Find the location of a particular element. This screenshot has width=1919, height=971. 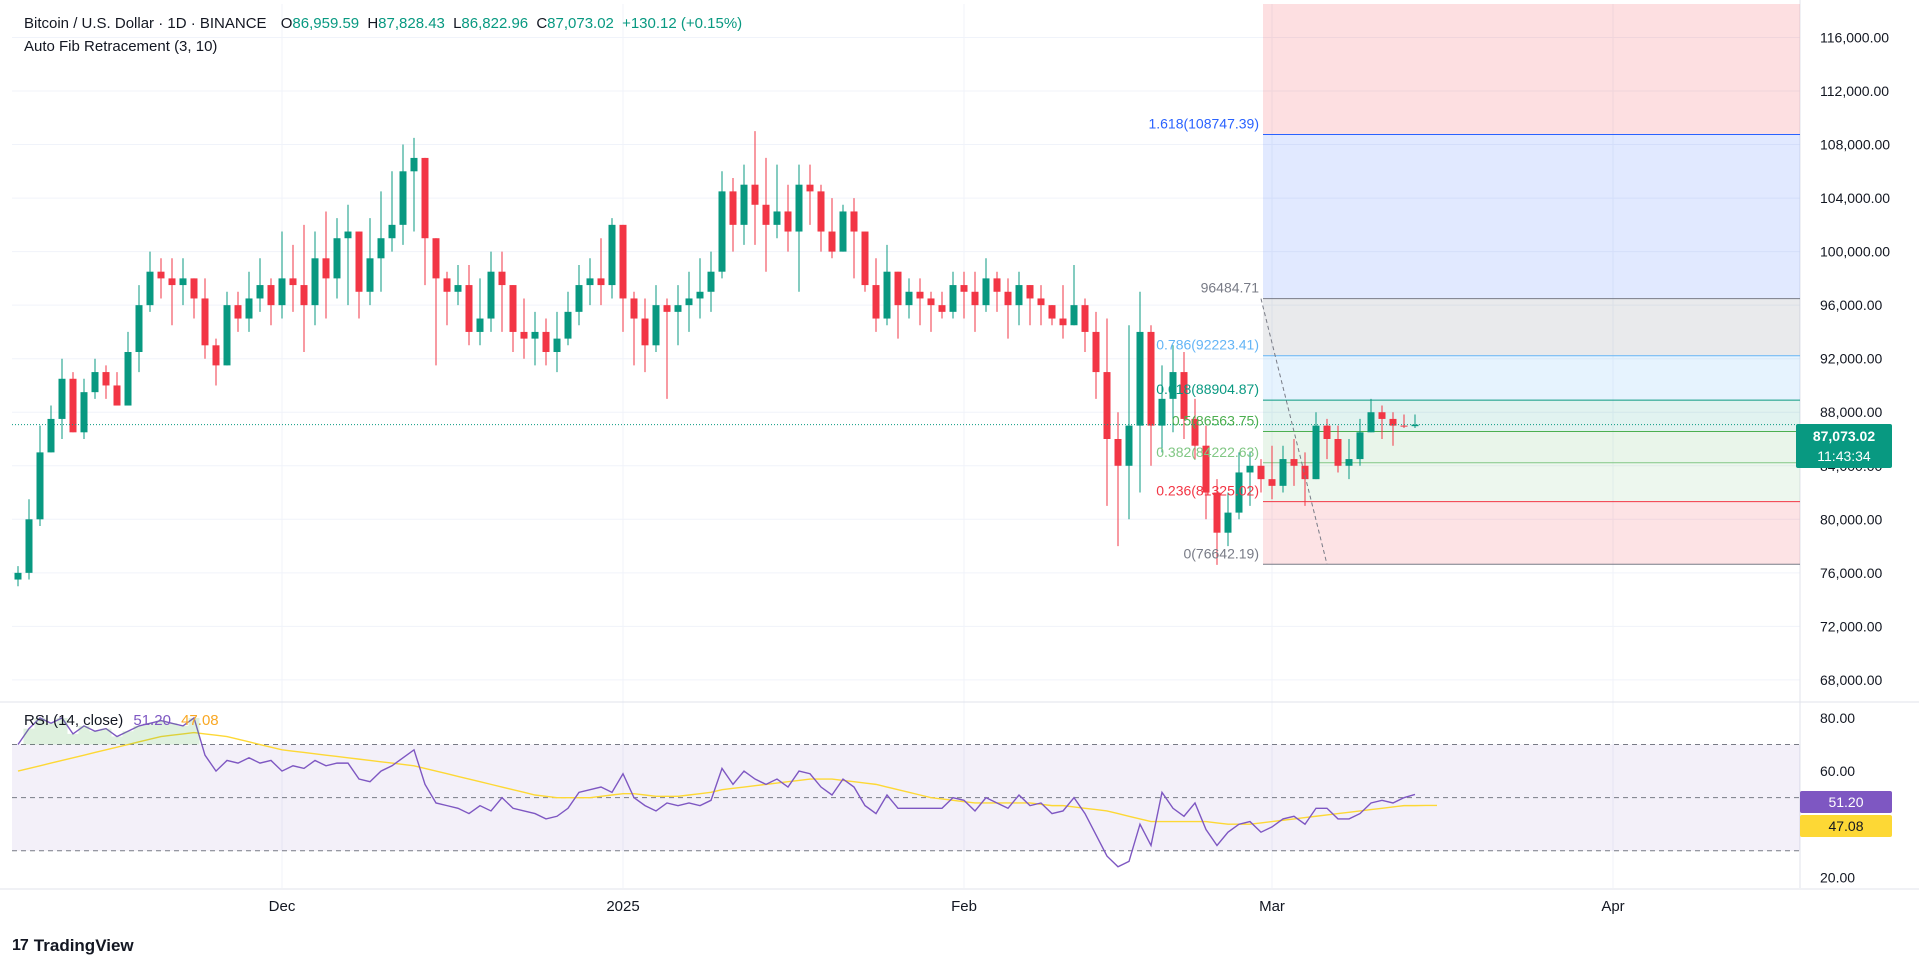

fib-level-label: 0.236(81325.02) is located at coordinates (1207, 491).